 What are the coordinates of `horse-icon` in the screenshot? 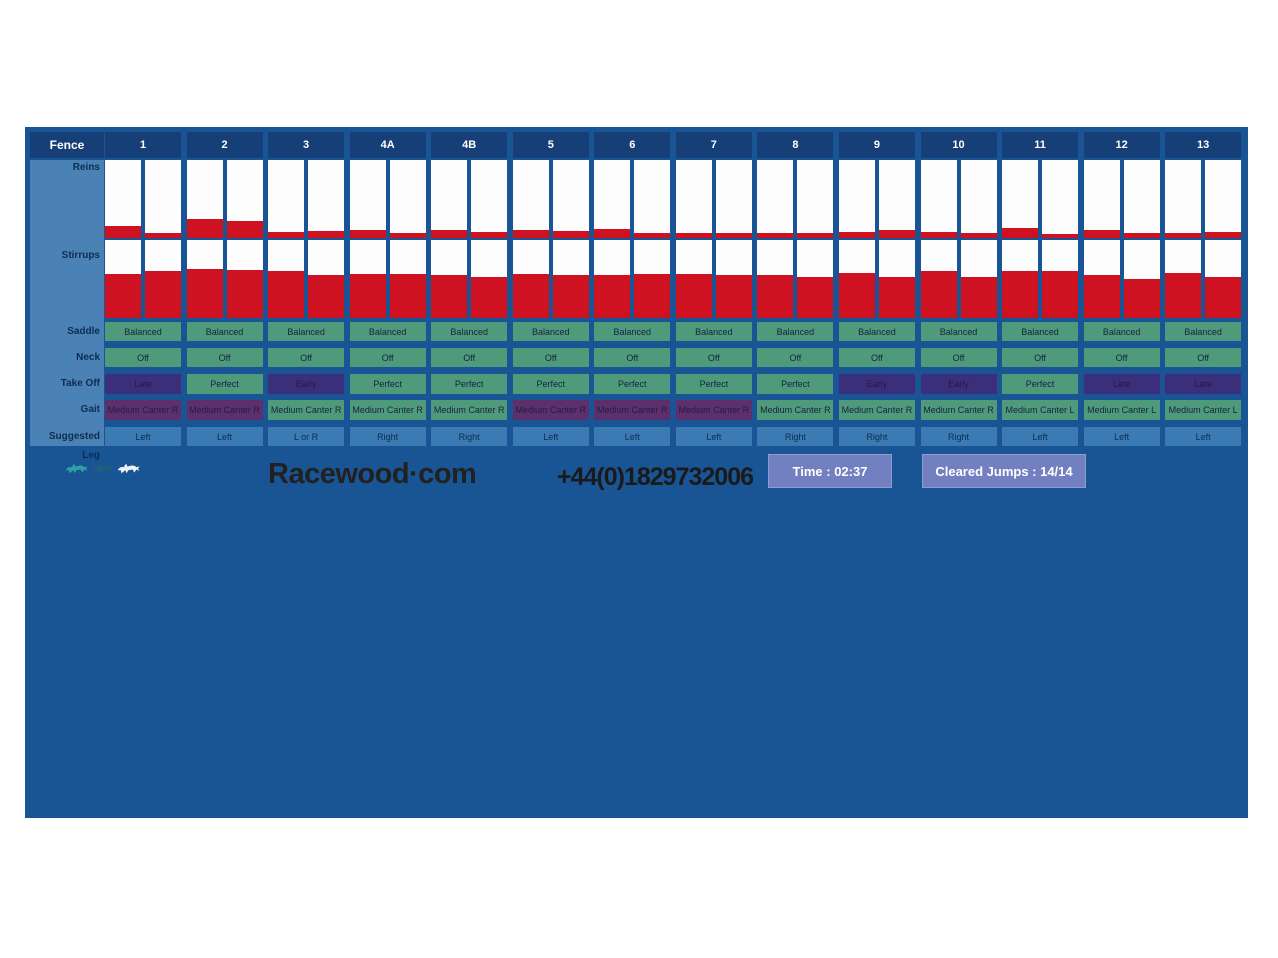 It's located at (102, 468).